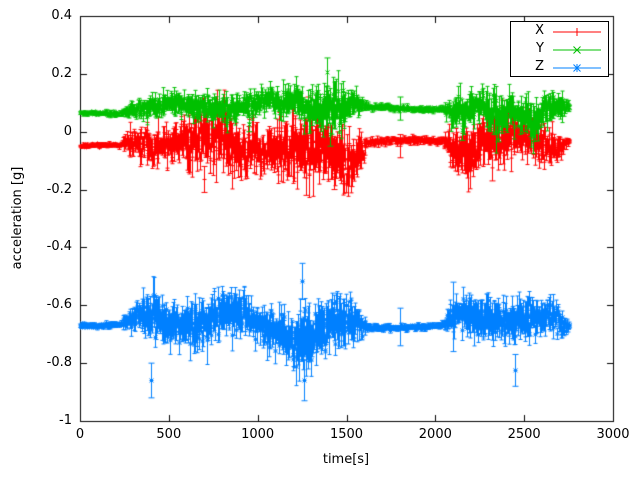  What do you see at coordinates (169, 434) in the screenshot?
I see `x-tick-label: 500` at bounding box center [169, 434].